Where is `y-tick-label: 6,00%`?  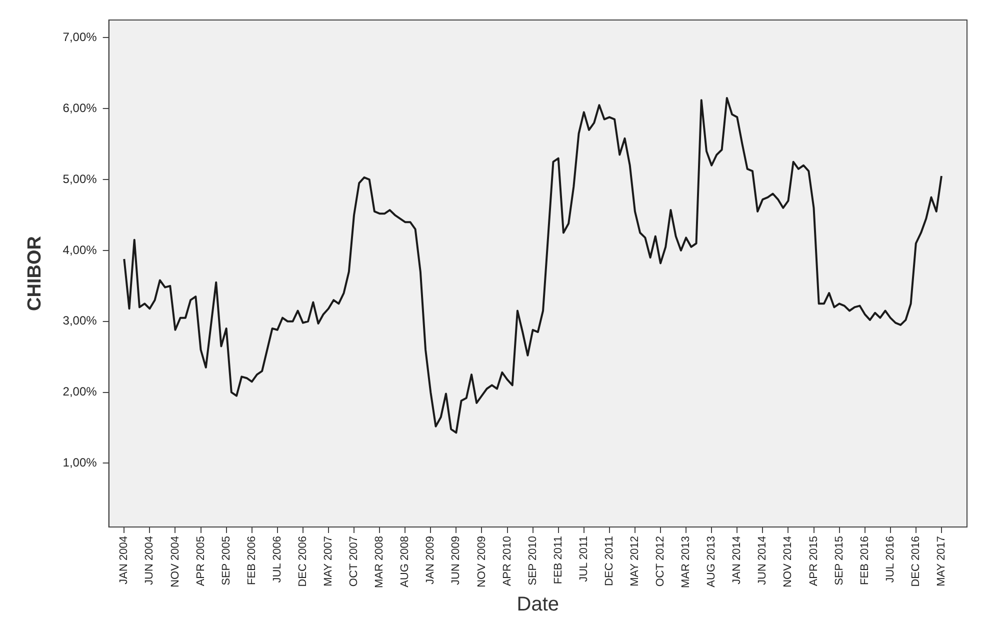
y-tick-label: 6,00% is located at coordinates (80, 107).